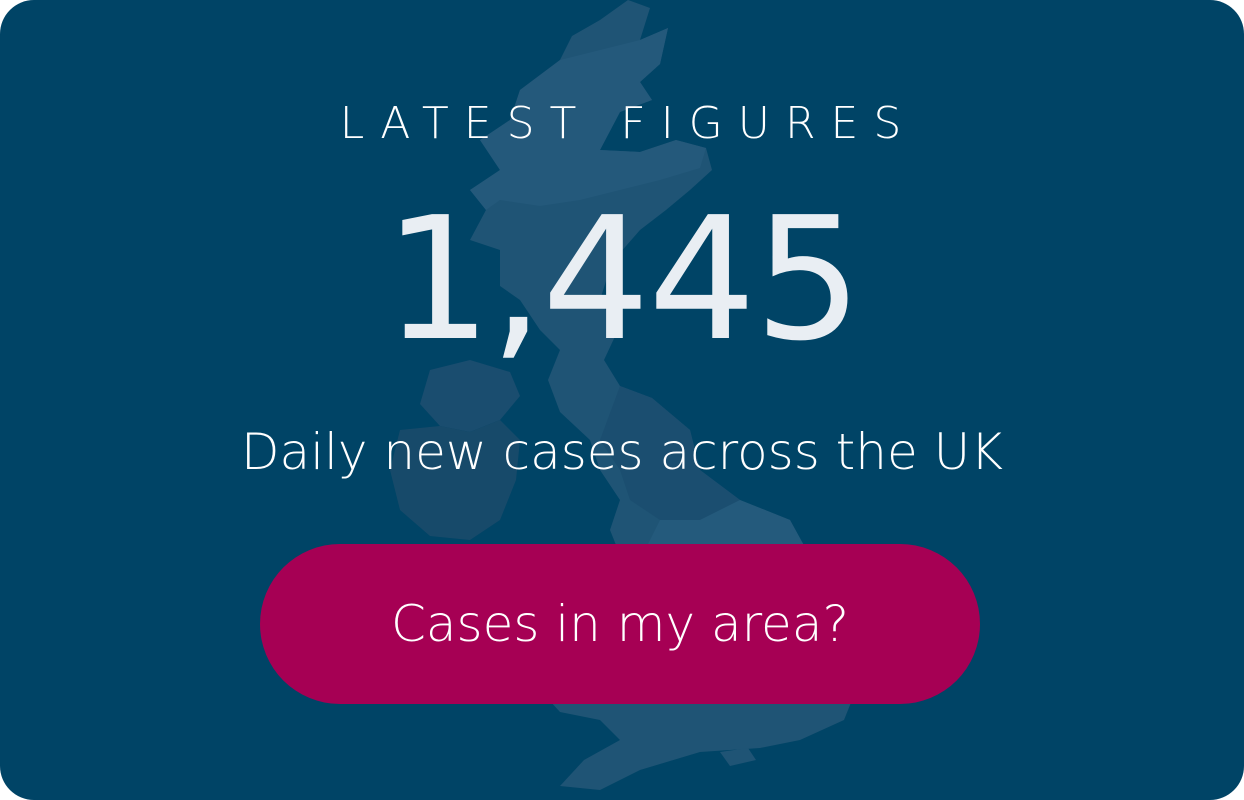  Describe the element at coordinates (470, 396) in the screenshot. I see `northern-ireland-shape` at that location.